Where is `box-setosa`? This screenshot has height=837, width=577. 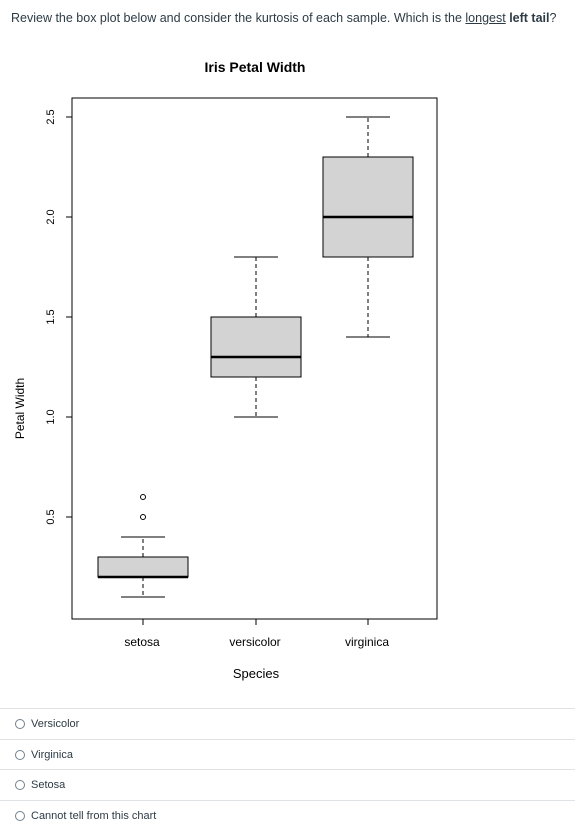
box-setosa is located at coordinates (143, 567).